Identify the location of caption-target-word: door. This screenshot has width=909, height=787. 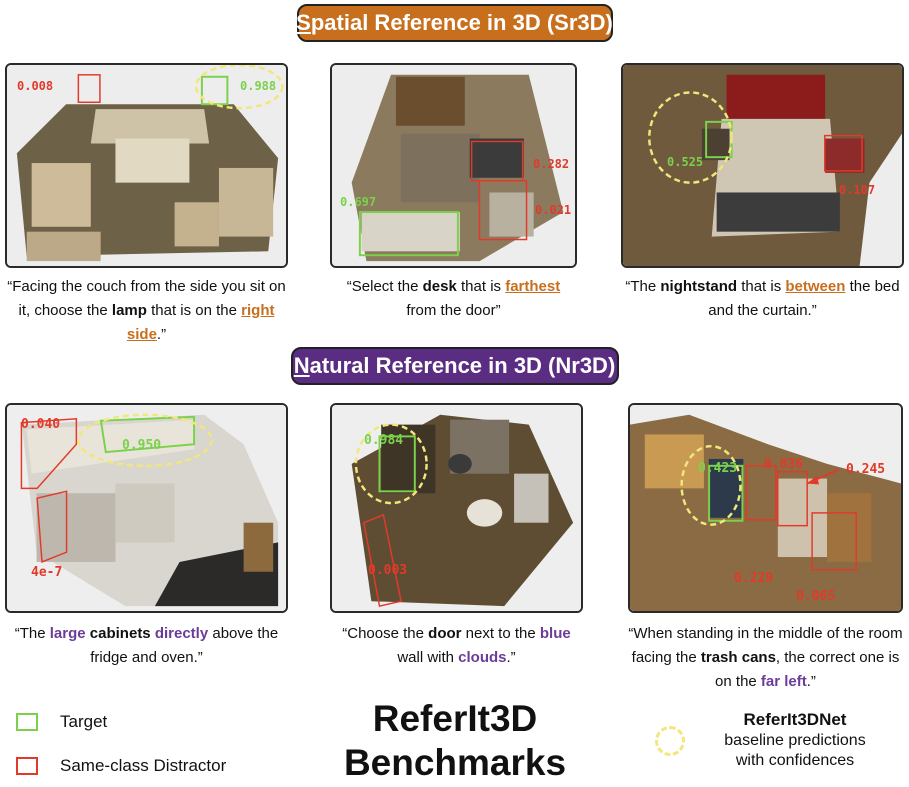
(445, 633).